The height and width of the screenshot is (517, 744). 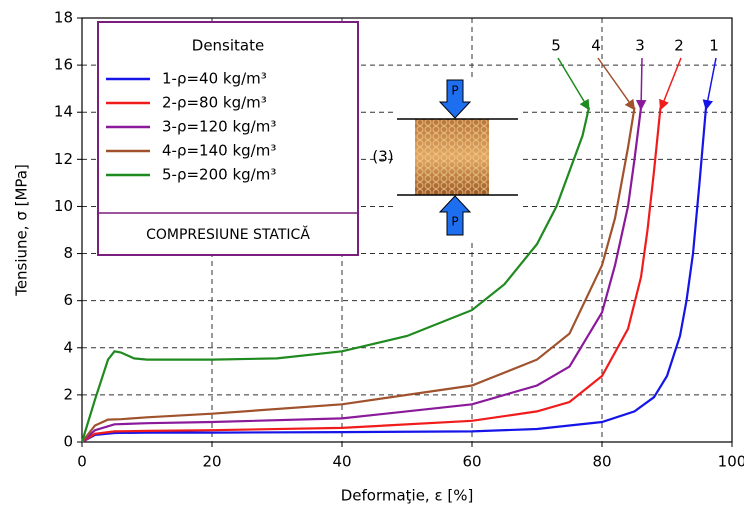 I want to click on y-tick-label: 18, so click(x=63, y=18).